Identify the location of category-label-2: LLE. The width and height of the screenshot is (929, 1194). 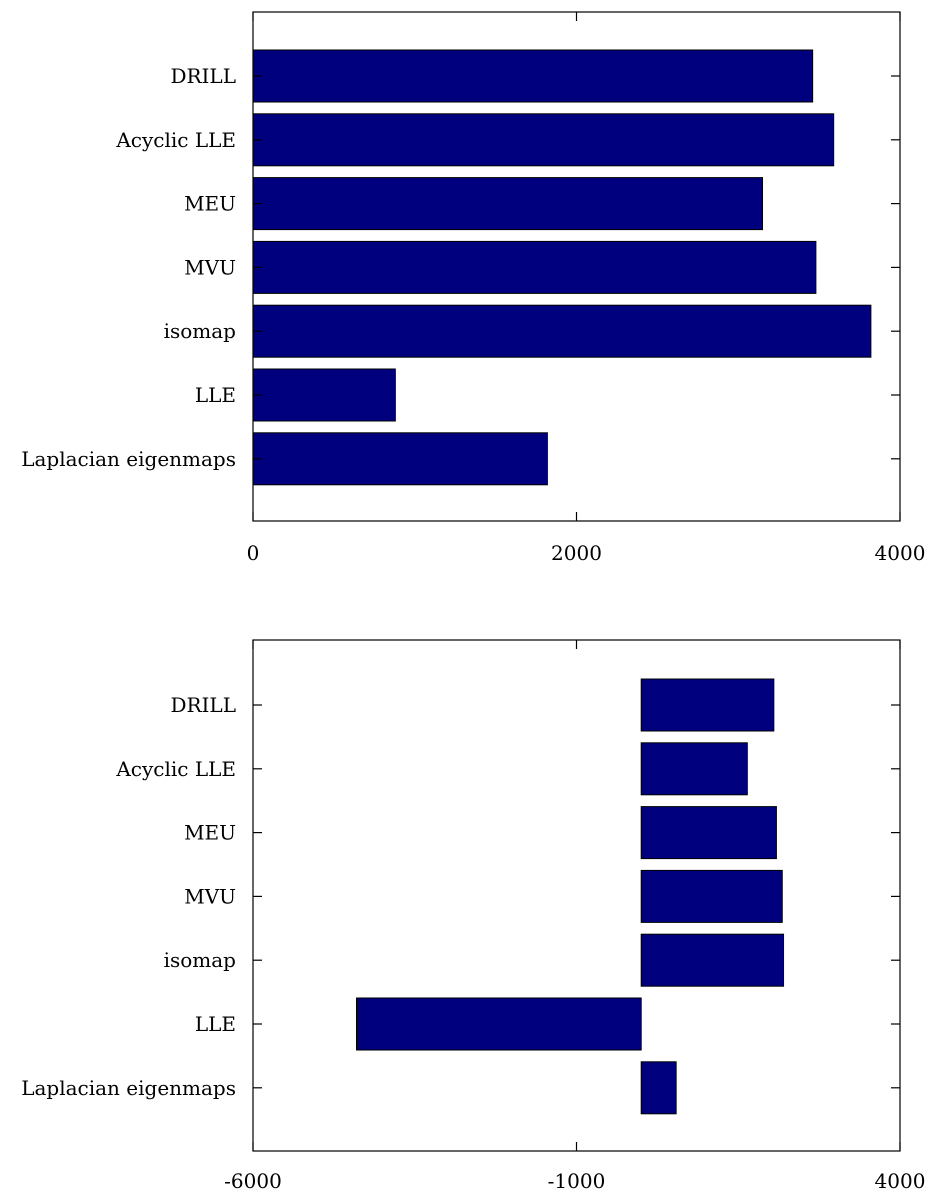
(215, 1024).